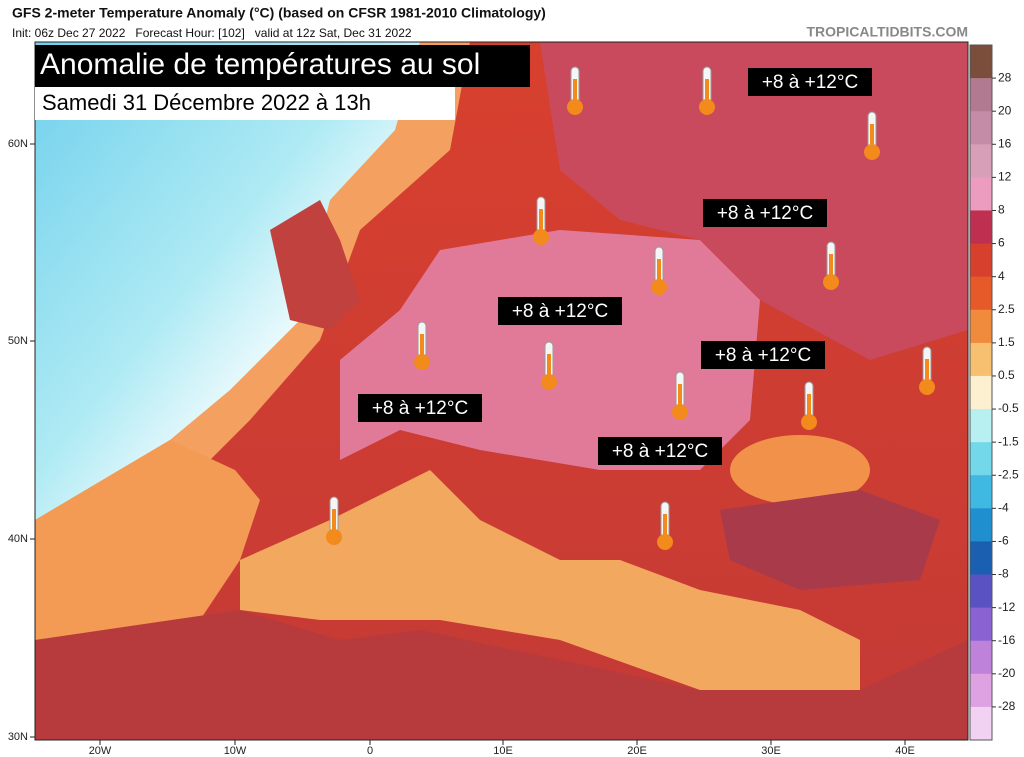  Describe the element at coordinates (18, 144) in the screenshot. I see `lat-label: 60N` at that location.